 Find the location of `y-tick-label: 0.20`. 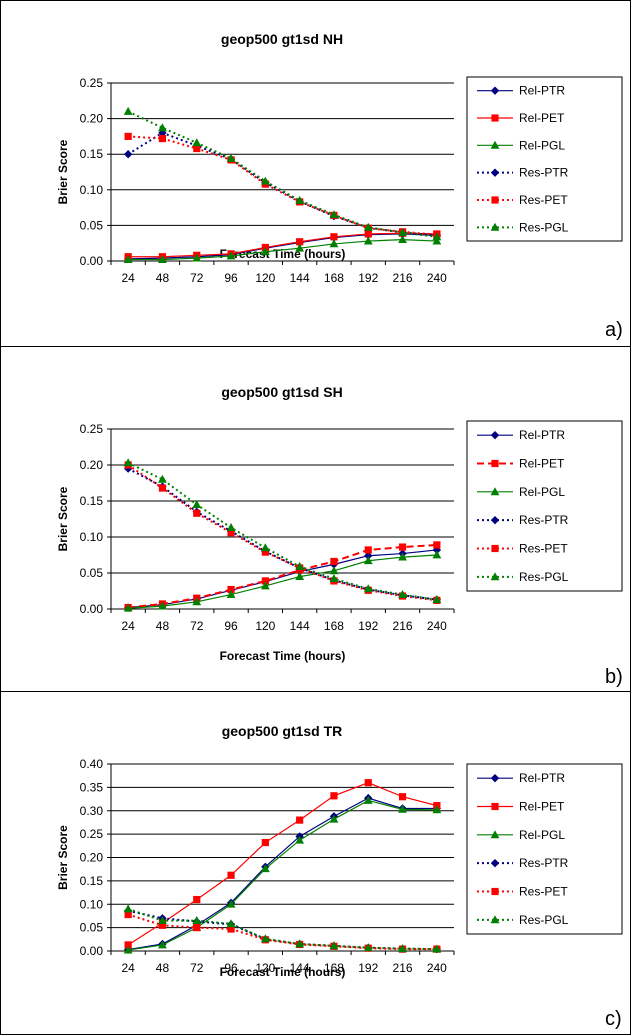

y-tick-label: 0.20 is located at coordinates (92, 858).